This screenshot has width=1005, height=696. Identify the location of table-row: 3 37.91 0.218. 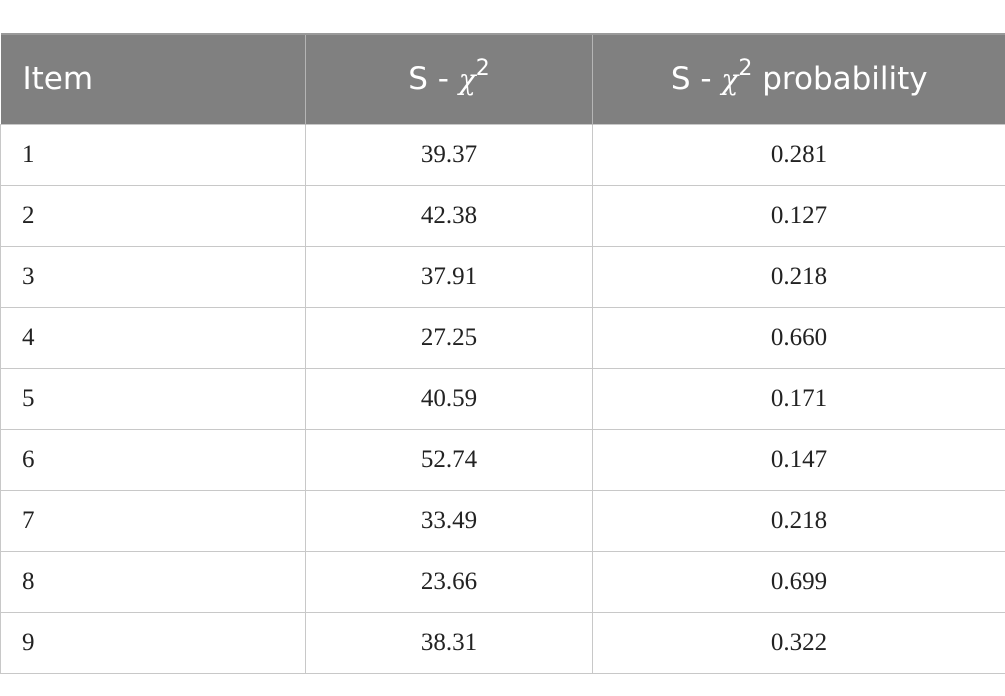
(502, 276).